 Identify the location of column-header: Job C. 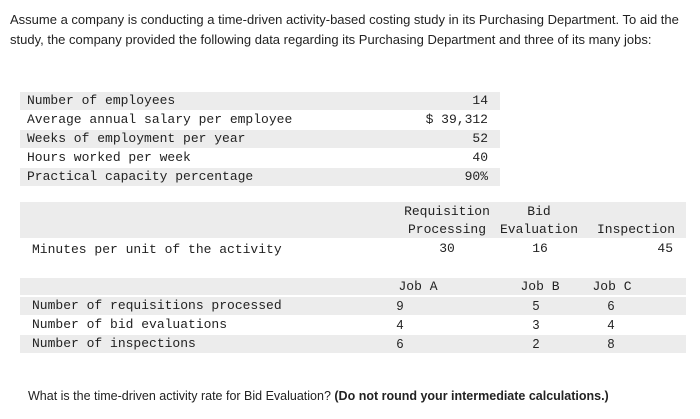
(612, 286).